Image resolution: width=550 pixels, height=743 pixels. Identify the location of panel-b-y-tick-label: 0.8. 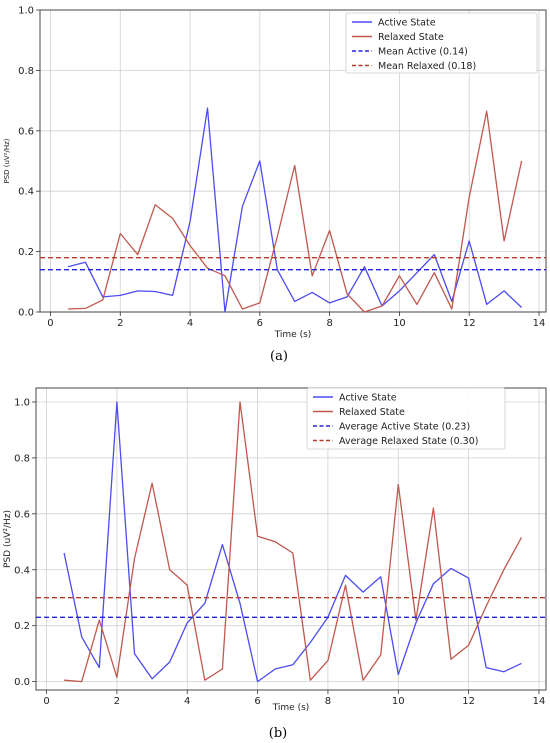
(22, 458).